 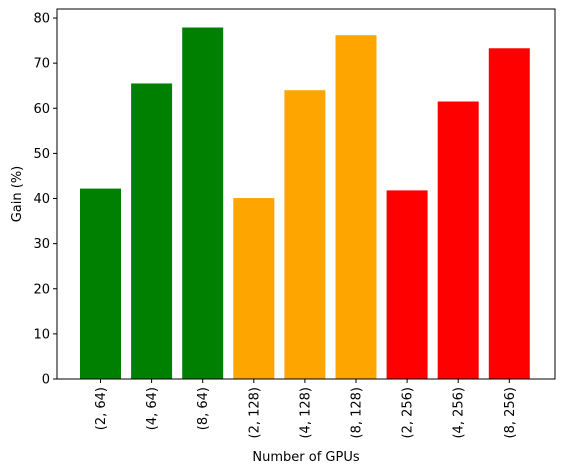 I want to click on y-axis-label: Gain (%), so click(x=17, y=194).